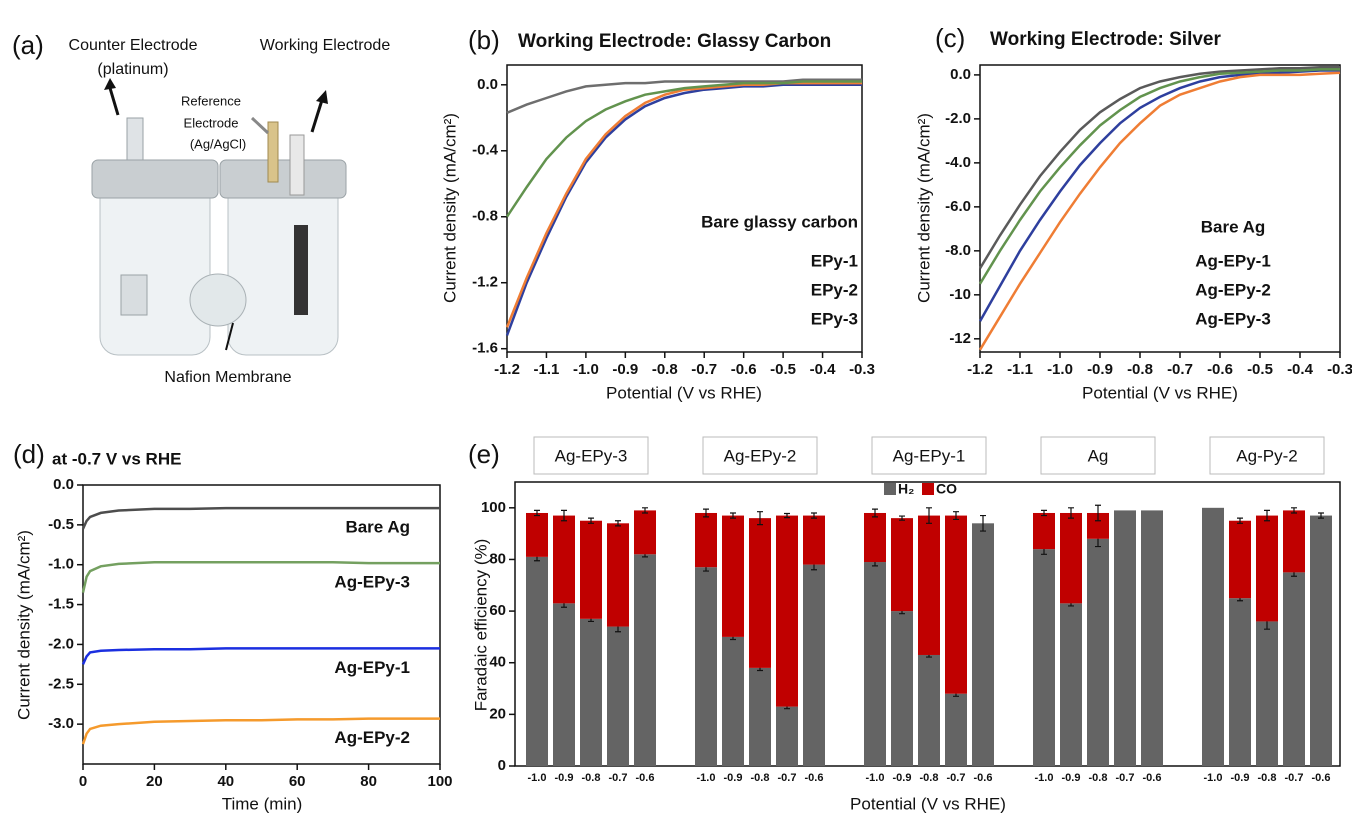  What do you see at coordinates (928, 489) in the screenshot?
I see `legend-swatch` at bounding box center [928, 489].